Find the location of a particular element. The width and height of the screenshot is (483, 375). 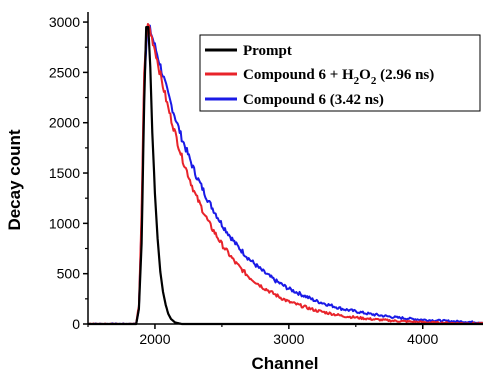

x-axis-title: Channel is located at coordinates (284, 363).